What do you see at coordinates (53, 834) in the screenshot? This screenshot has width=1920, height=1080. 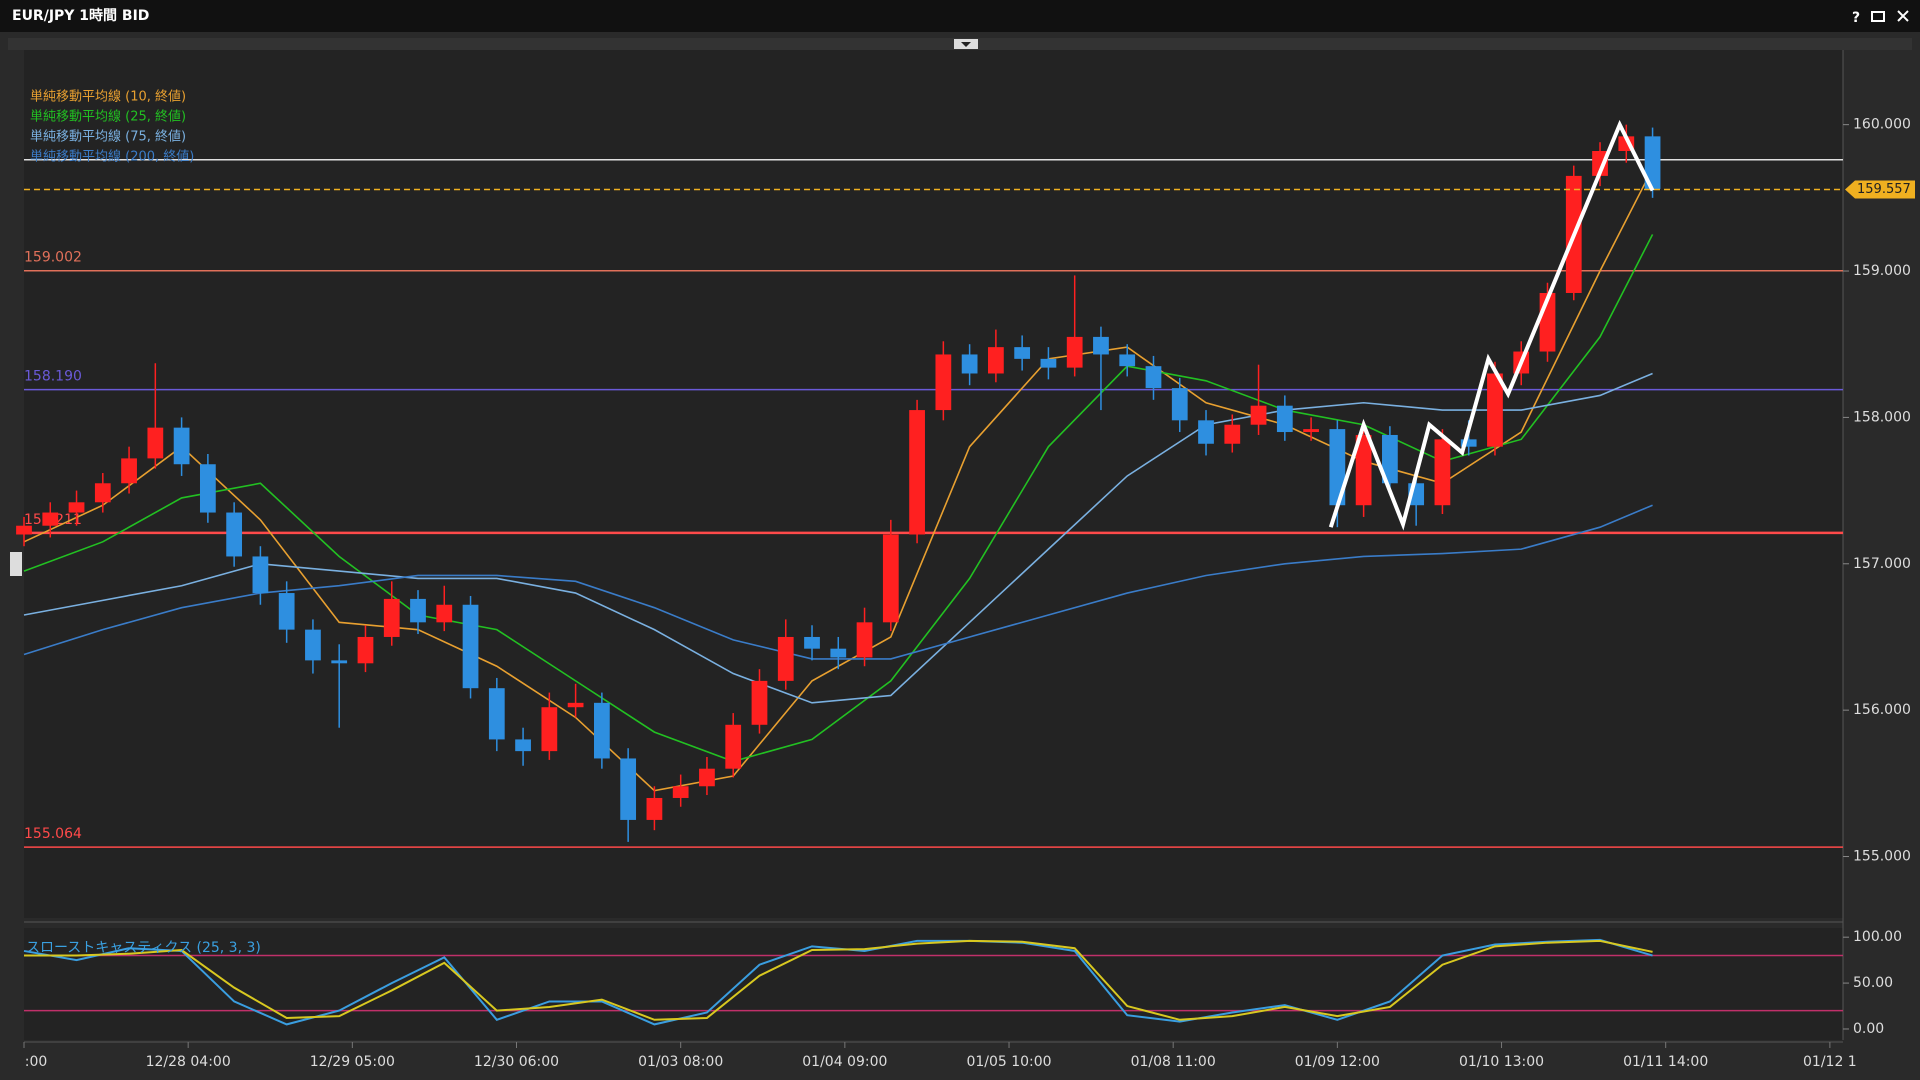 I see `horizontal-line-label: 155.064` at bounding box center [53, 834].